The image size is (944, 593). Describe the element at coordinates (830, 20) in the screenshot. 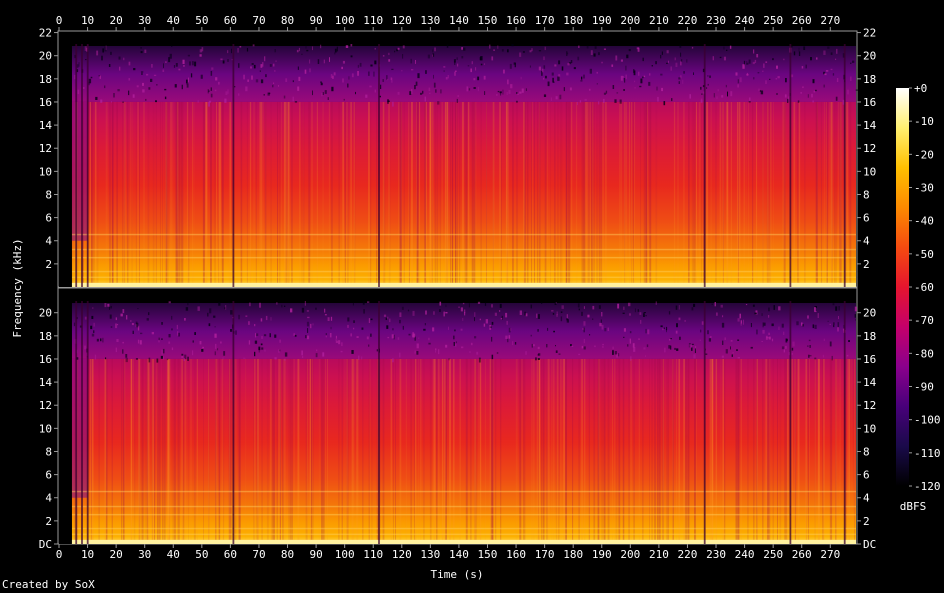

I see `x-tick-label-top: 270` at that location.